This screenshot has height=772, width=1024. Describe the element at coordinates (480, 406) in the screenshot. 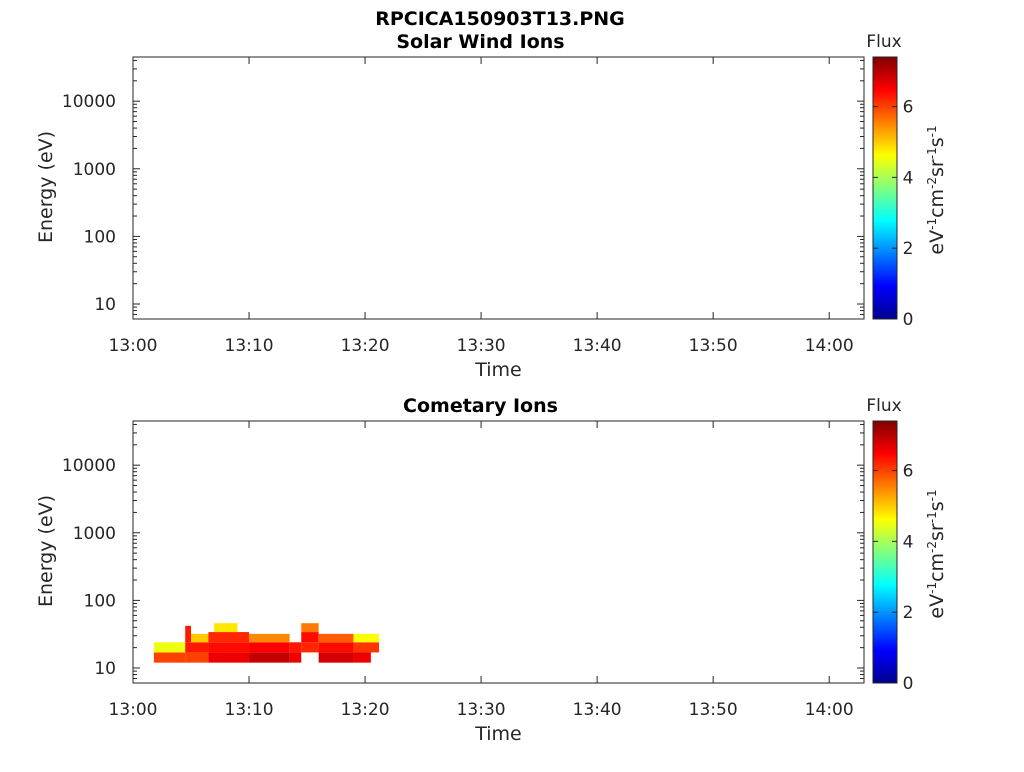

I see `panel-title: Cometary Ions` at that location.